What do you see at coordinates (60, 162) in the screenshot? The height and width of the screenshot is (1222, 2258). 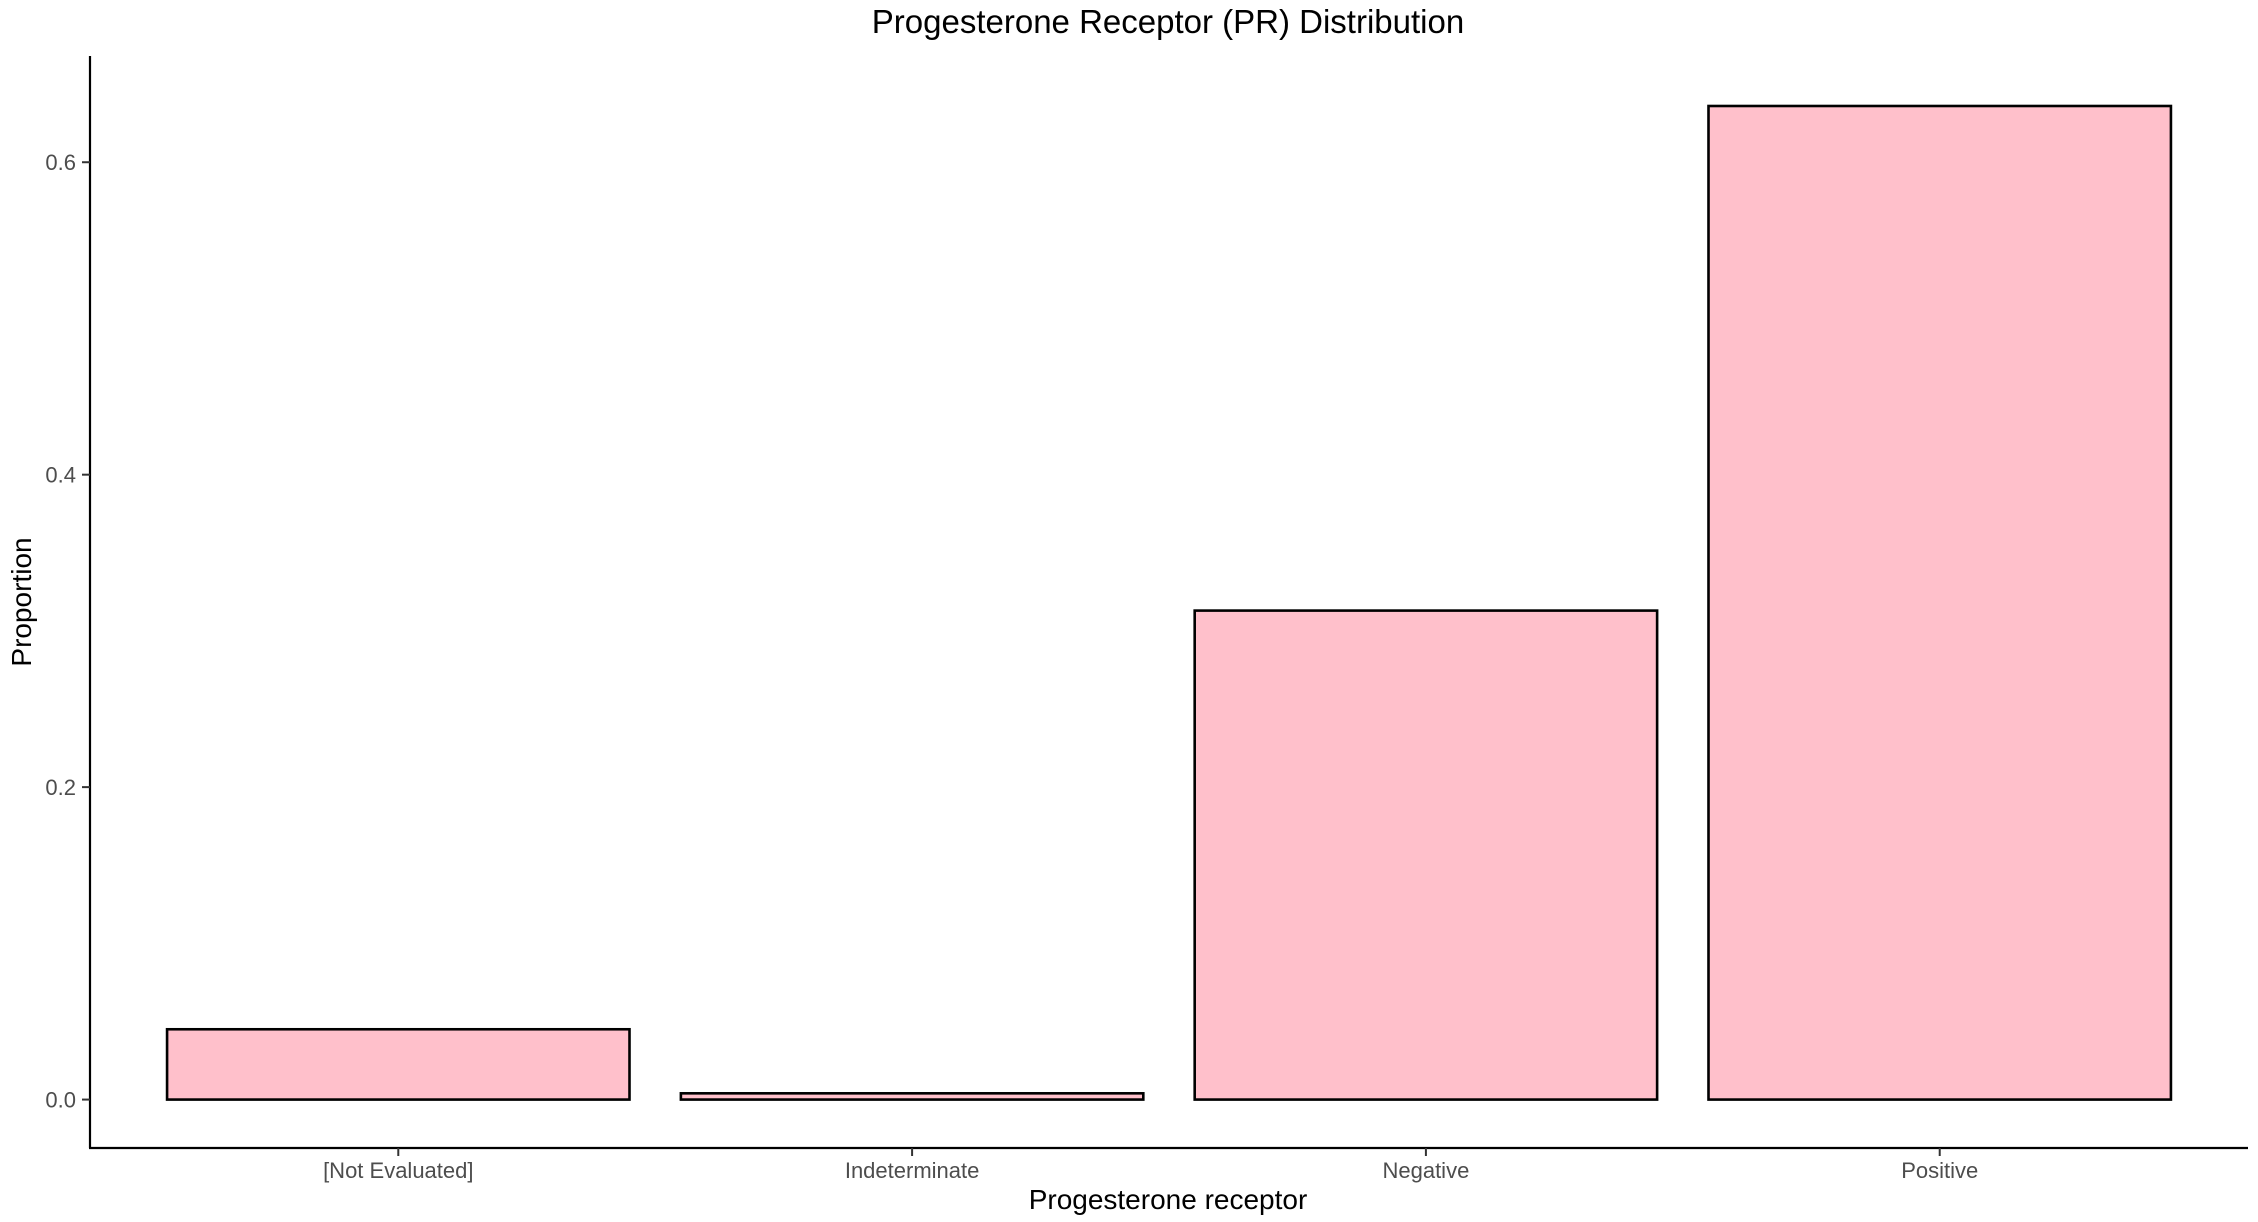 I see `y-tick-label: 0.6` at bounding box center [60, 162].